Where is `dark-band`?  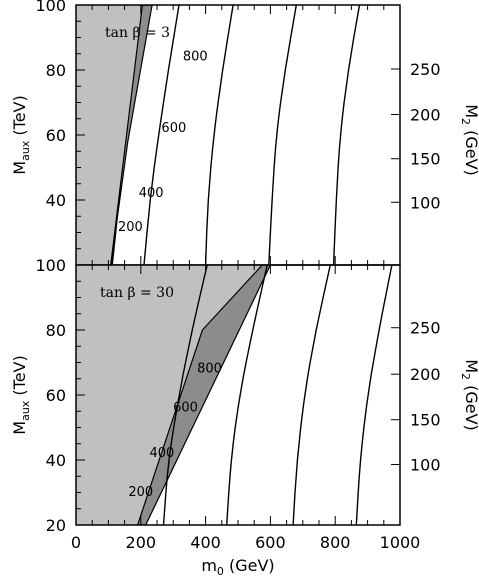
dark-band is located at coordinates (204, 395).